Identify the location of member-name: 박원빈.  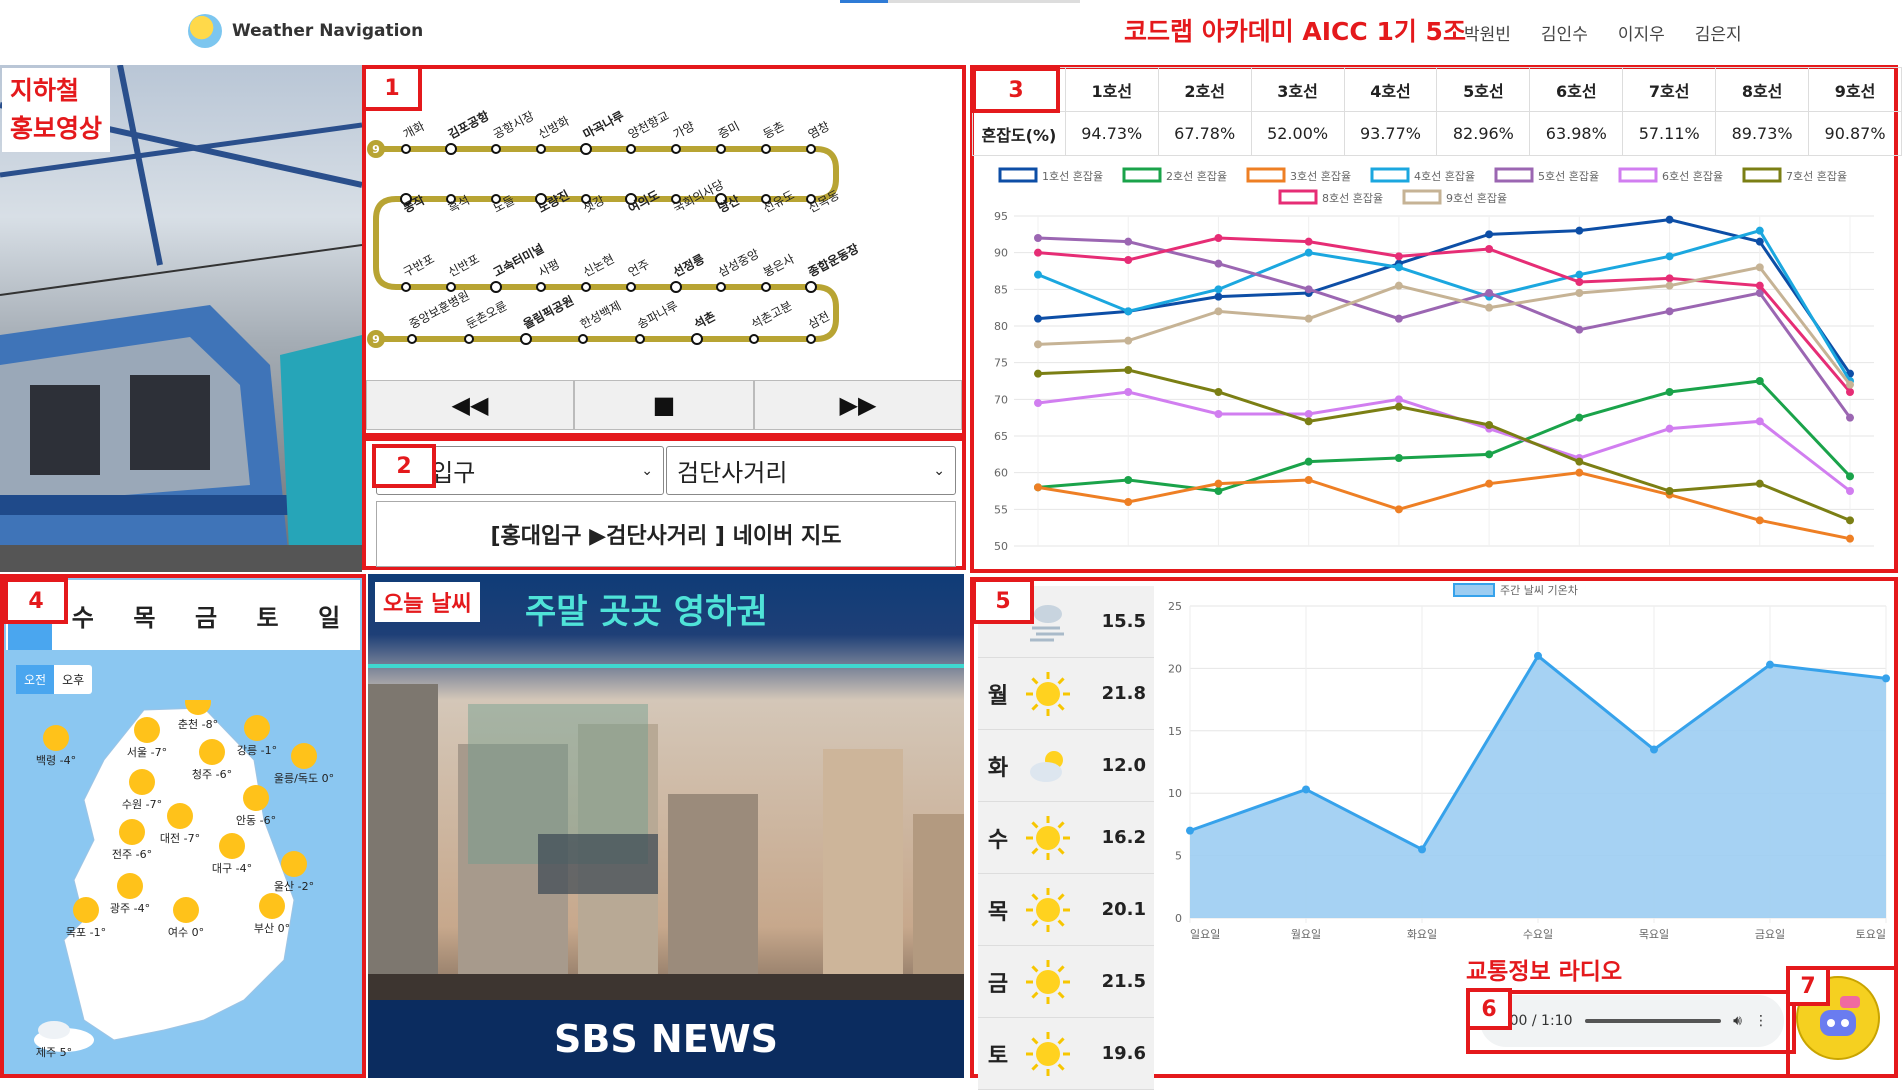
(1487, 35).